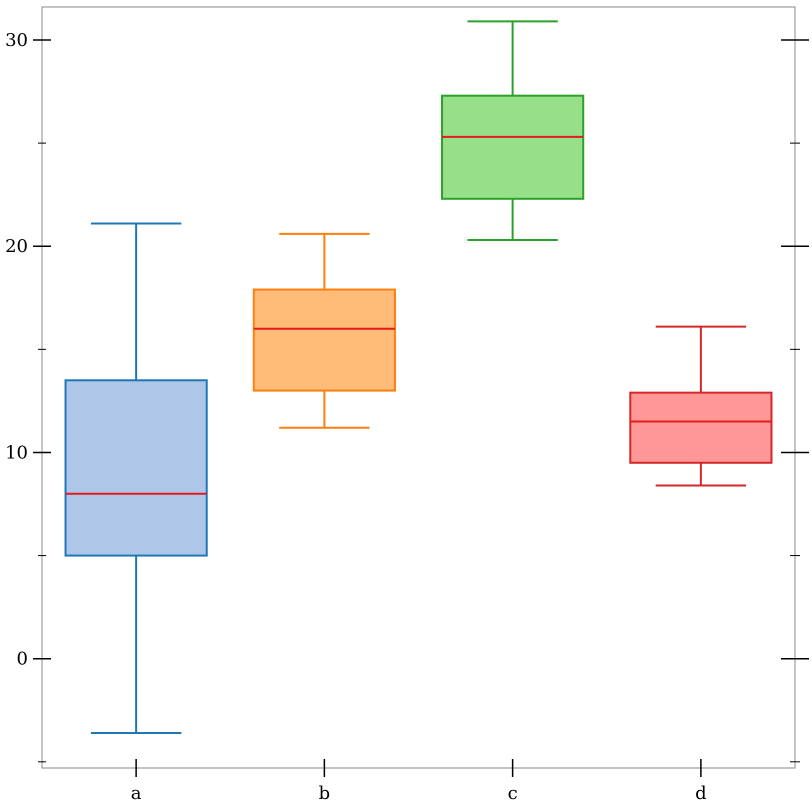  What do you see at coordinates (325, 793) in the screenshot?
I see `x-tick-label-b: b` at bounding box center [325, 793].